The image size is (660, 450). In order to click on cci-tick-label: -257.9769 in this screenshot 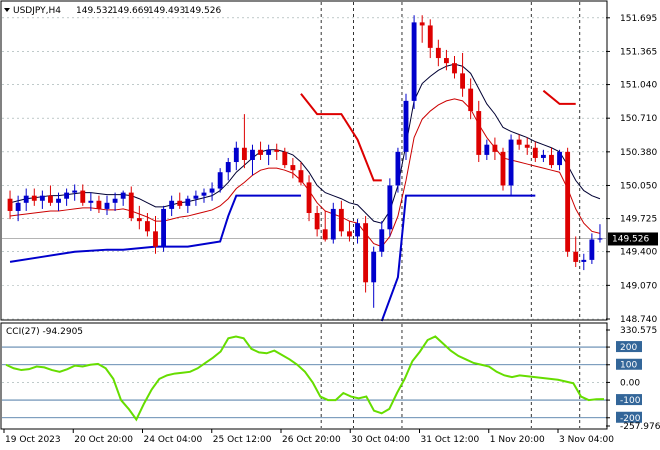, I will do `click(640, 427)`.